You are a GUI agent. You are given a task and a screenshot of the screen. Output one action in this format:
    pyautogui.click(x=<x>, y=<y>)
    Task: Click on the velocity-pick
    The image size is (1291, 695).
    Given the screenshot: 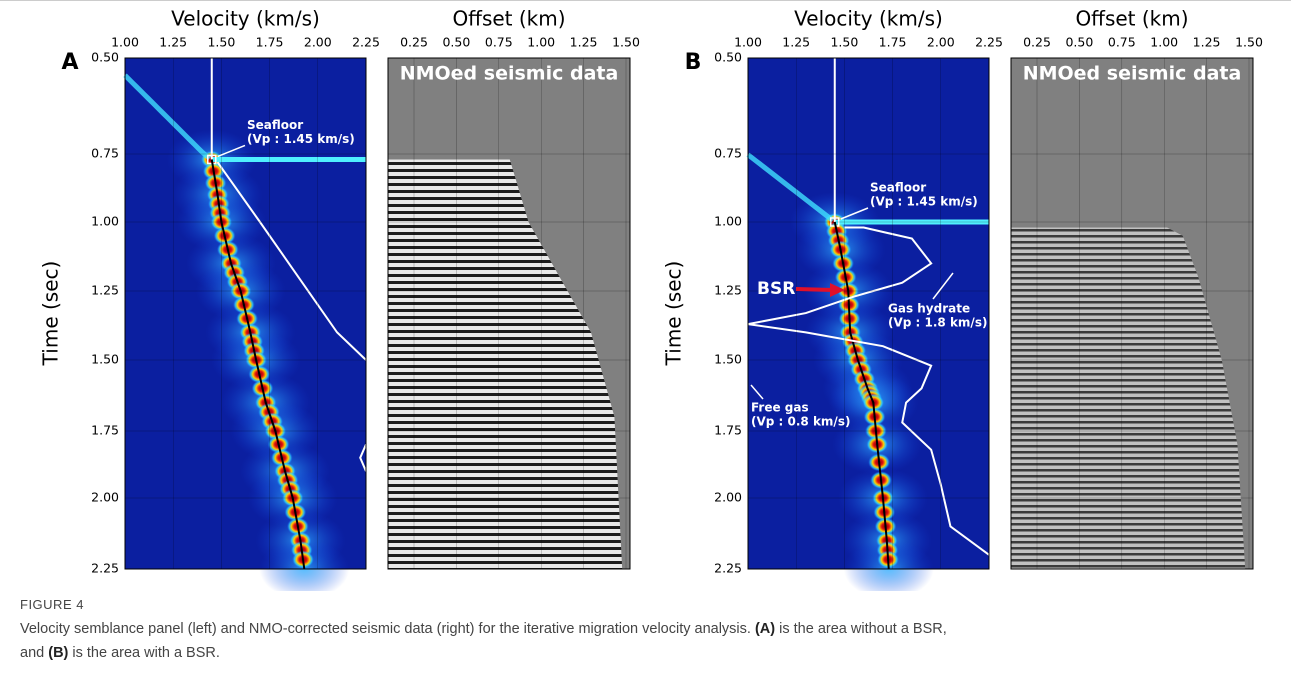 What is the action you would take?
    pyautogui.click(x=861, y=395)
    